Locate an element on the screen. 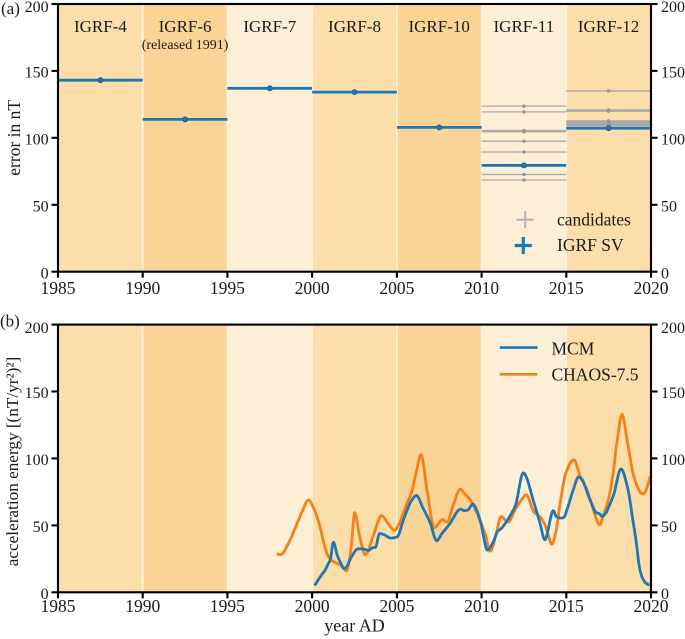 This screenshot has width=685, height=639. svg-text: candidates is located at coordinates (594, 220).